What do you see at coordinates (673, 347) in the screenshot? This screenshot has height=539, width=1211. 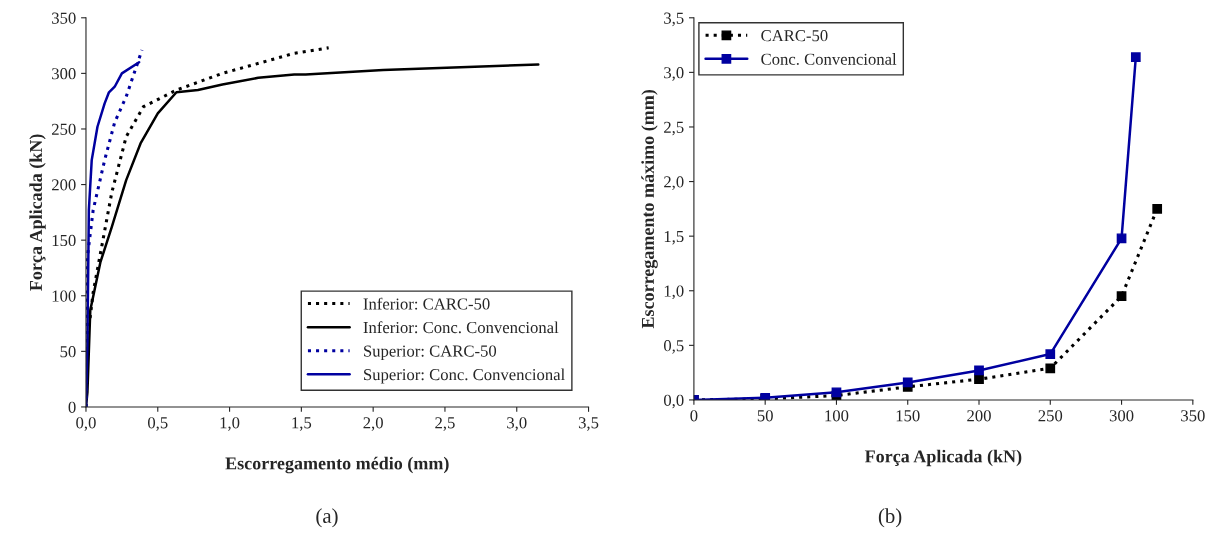 I see `y-tick-label: 0,5` at bounding box center [673, 347].